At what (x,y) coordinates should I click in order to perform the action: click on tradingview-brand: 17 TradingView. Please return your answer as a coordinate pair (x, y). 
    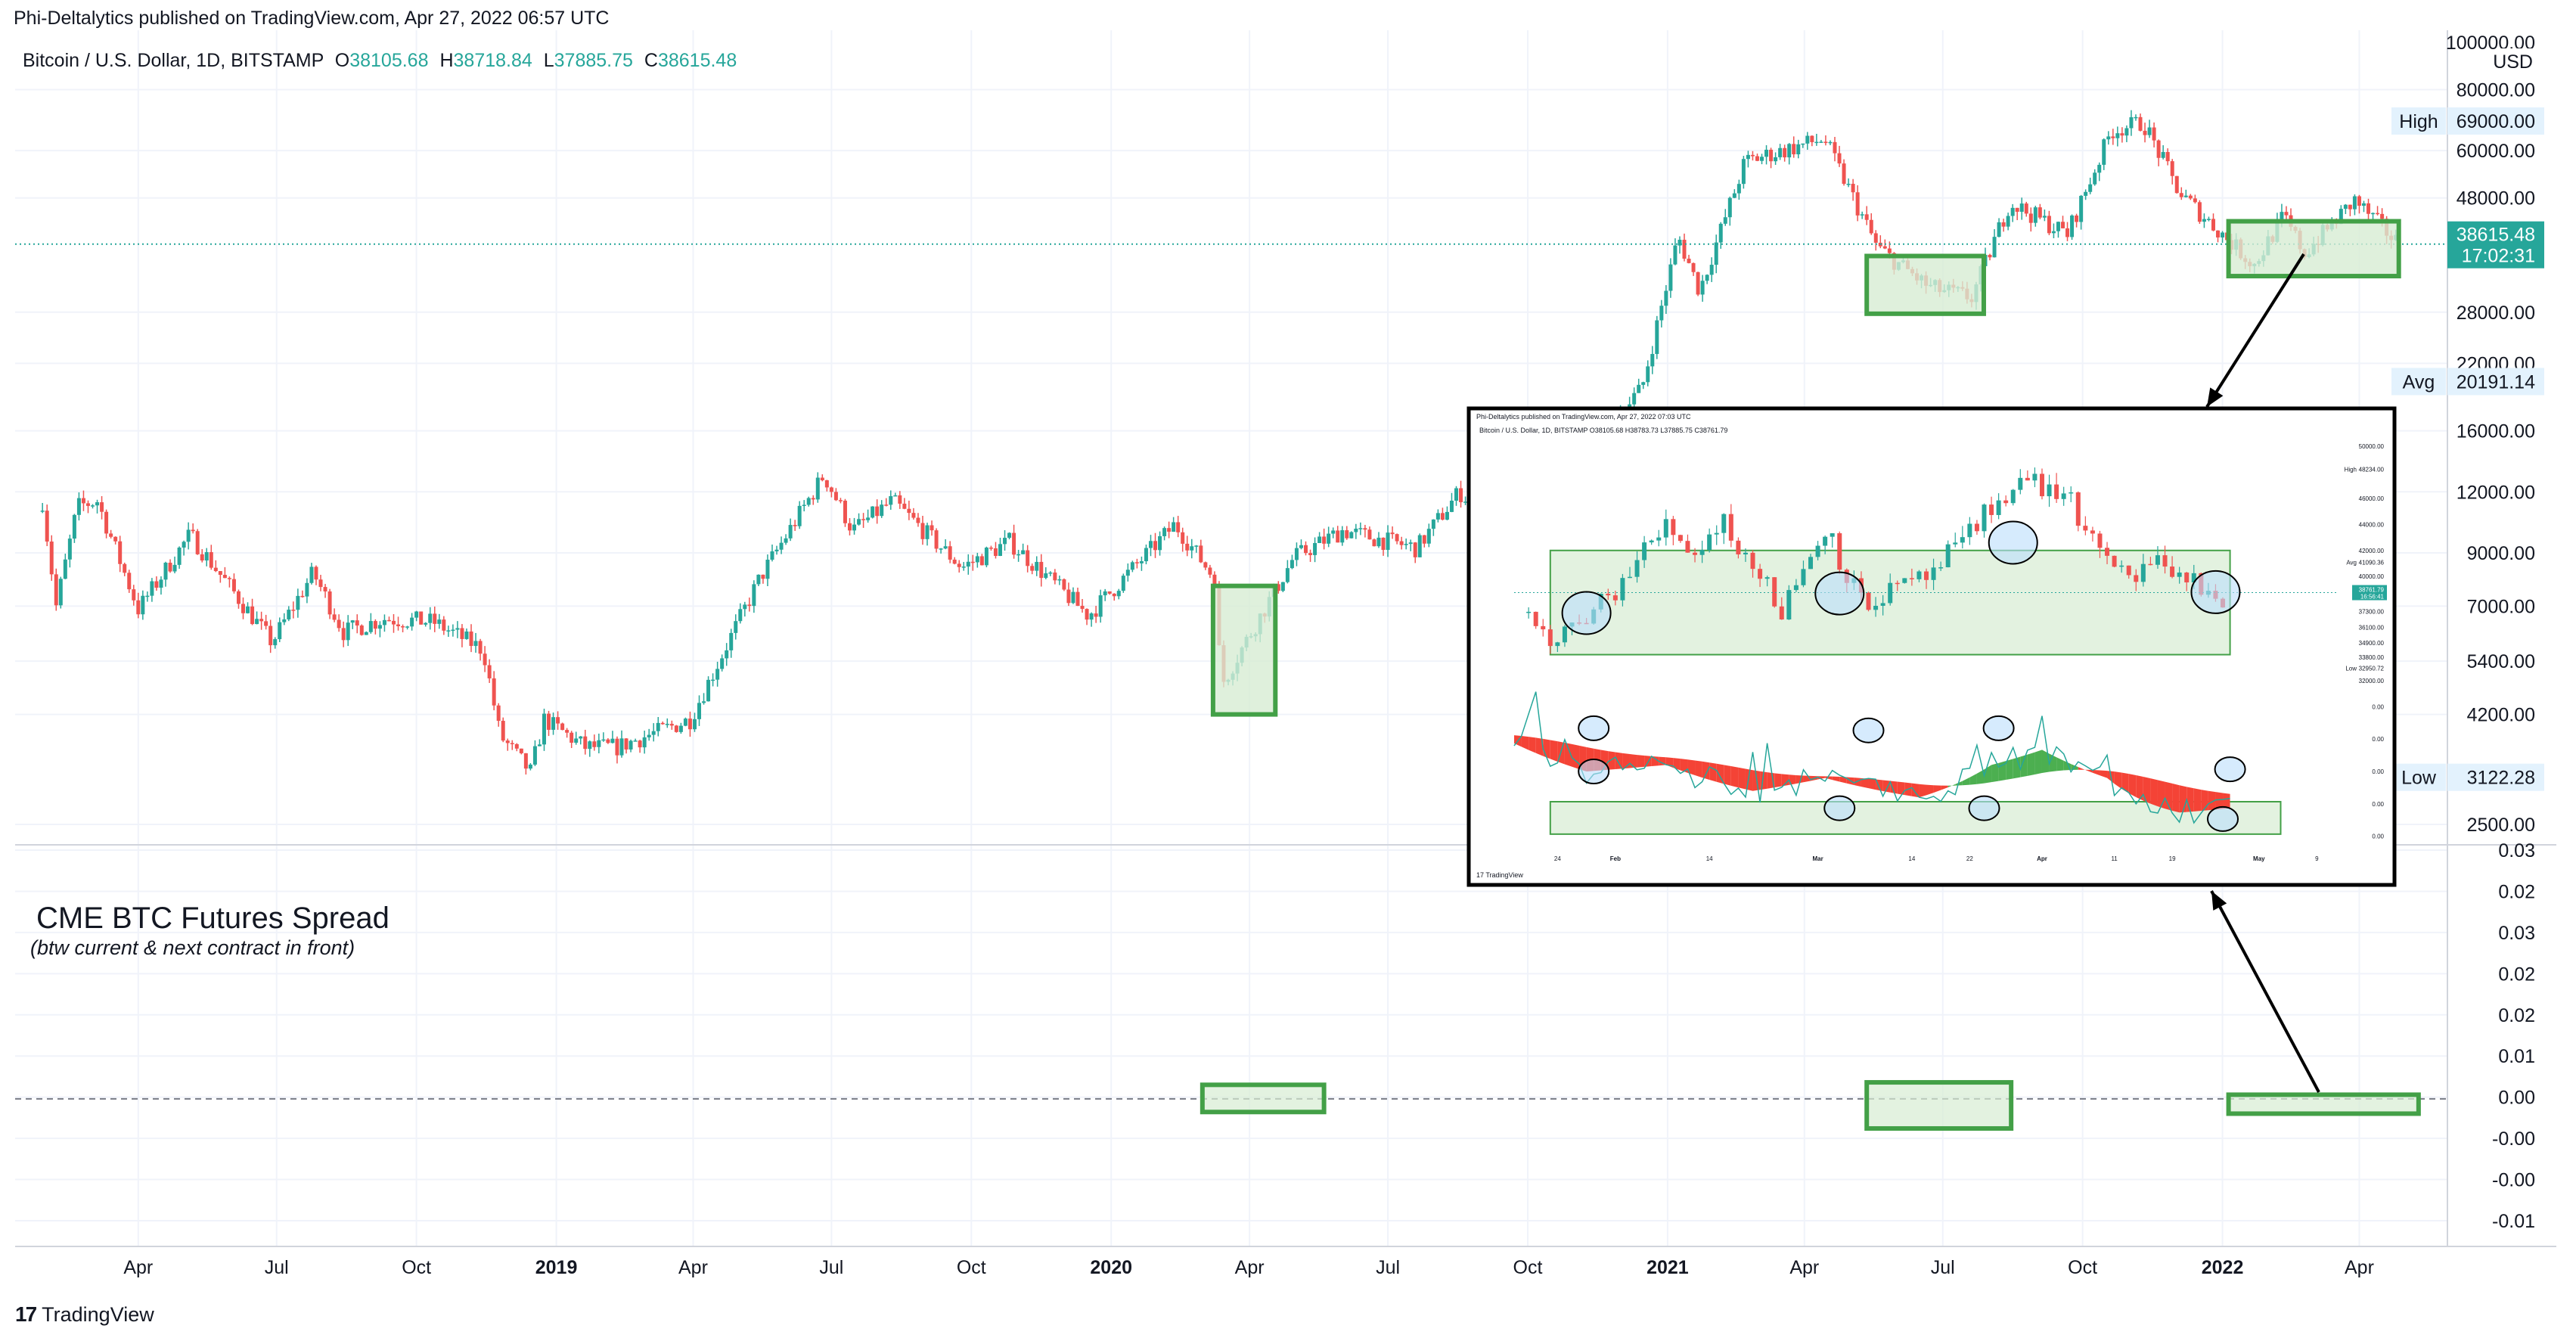
    Looking at the image, I should click on (84, 1314).